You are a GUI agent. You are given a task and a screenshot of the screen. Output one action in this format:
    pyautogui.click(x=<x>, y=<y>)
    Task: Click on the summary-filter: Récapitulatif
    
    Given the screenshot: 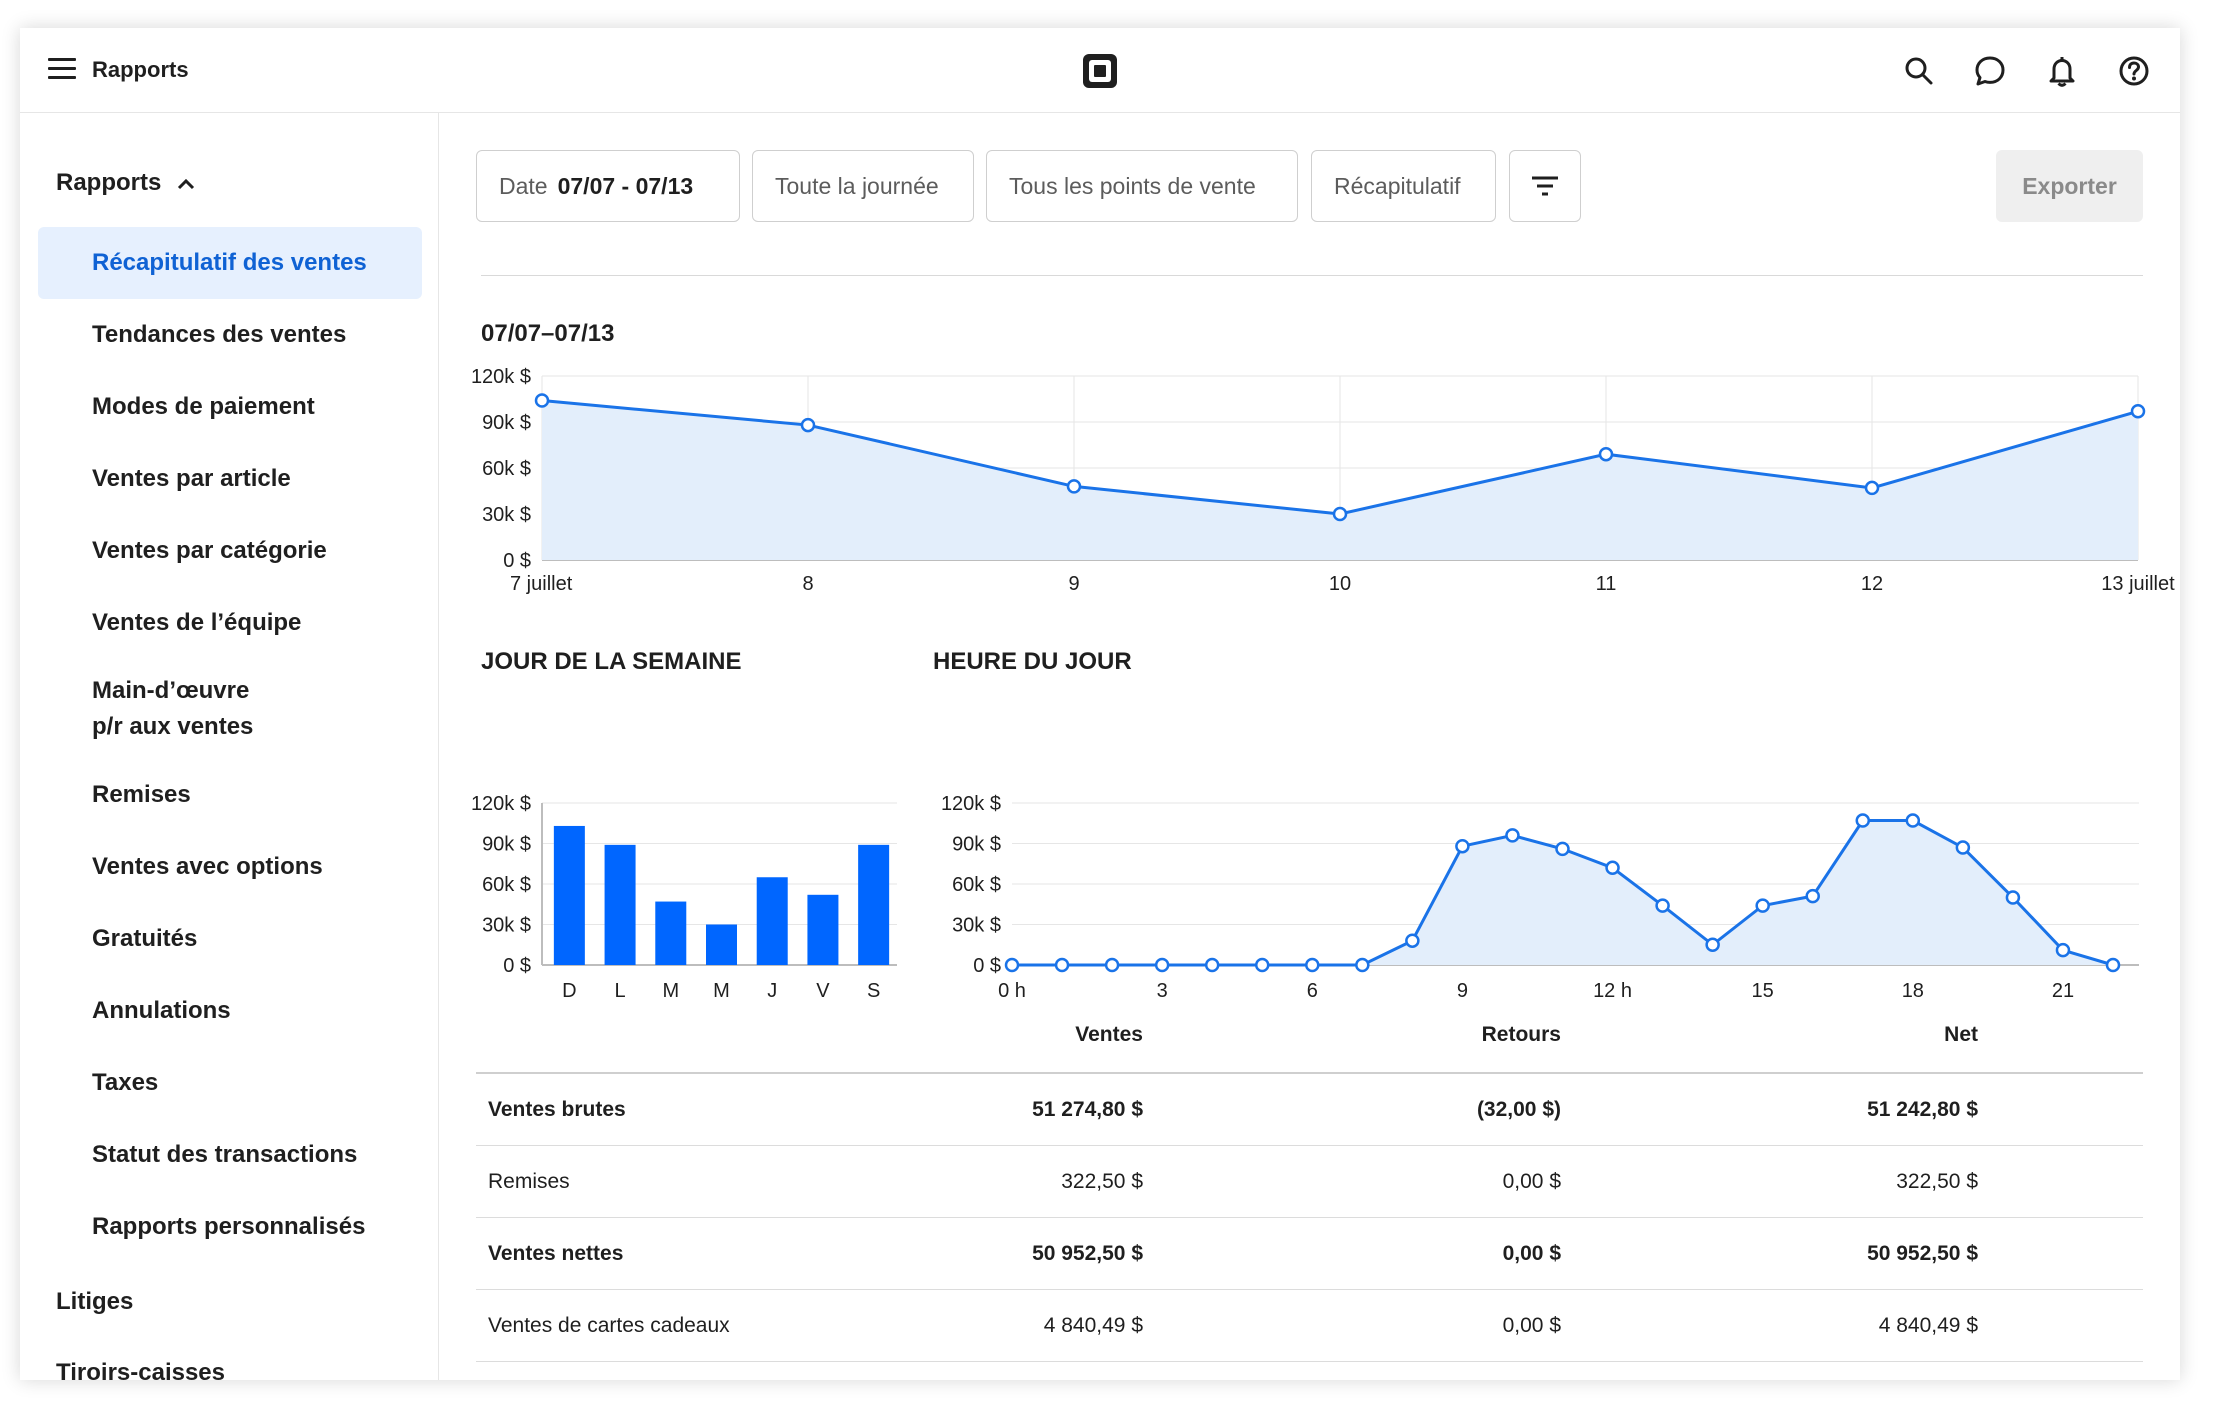 What is the action you would take?
    pyautogui.click(x=1403, y=186)
    